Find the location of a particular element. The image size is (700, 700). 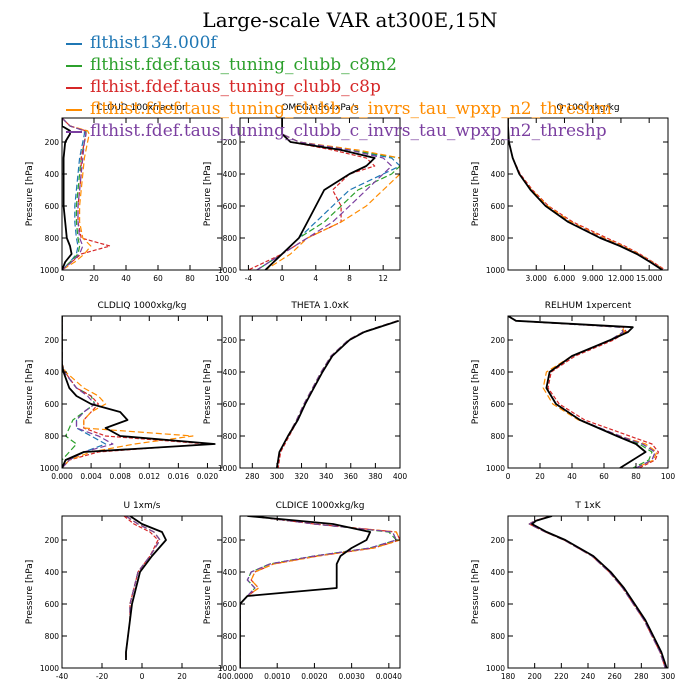

panel-title: U 1xm/s is located at coordinates (142, 506).